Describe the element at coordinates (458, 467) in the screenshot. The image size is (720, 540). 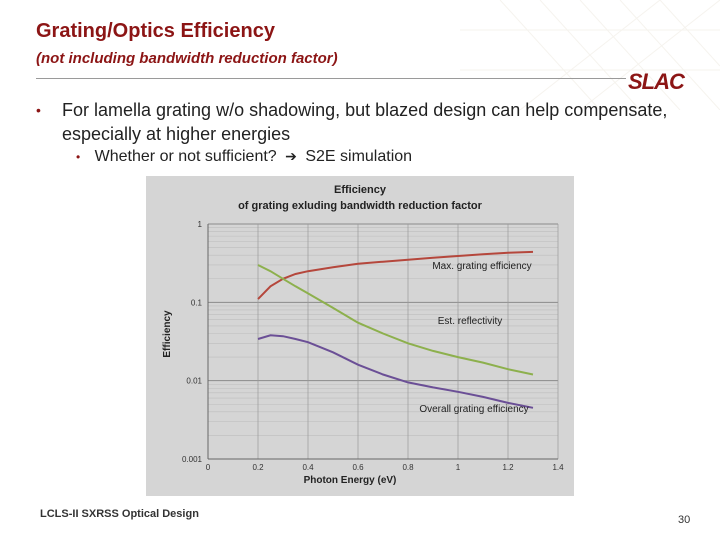
I see `x-tick-label: 1` at that location.